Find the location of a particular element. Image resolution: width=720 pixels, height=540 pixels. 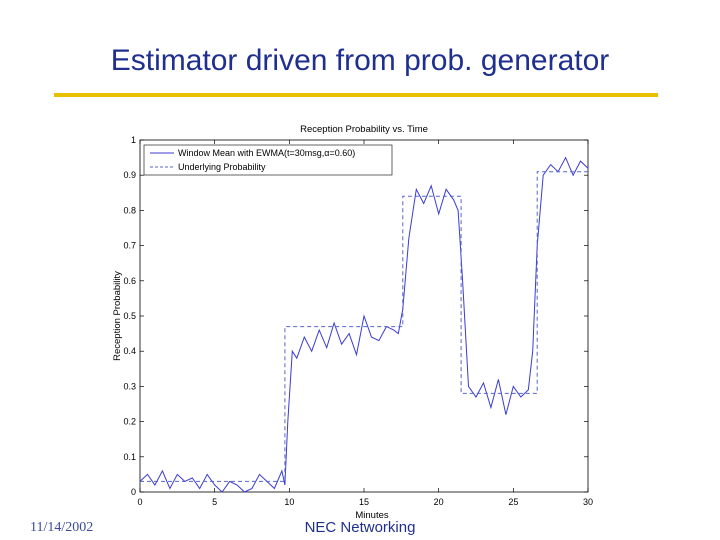

x-axis-label: Minutes is located at coordinates (372, 515).